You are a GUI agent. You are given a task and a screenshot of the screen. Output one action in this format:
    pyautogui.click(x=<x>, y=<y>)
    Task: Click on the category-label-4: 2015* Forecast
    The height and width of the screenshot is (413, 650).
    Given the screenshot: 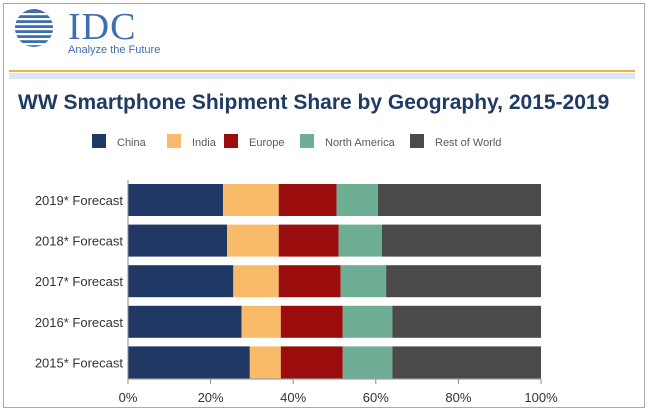 What is the action you would take?
    pyautogui.click(x=79, y=362)
    